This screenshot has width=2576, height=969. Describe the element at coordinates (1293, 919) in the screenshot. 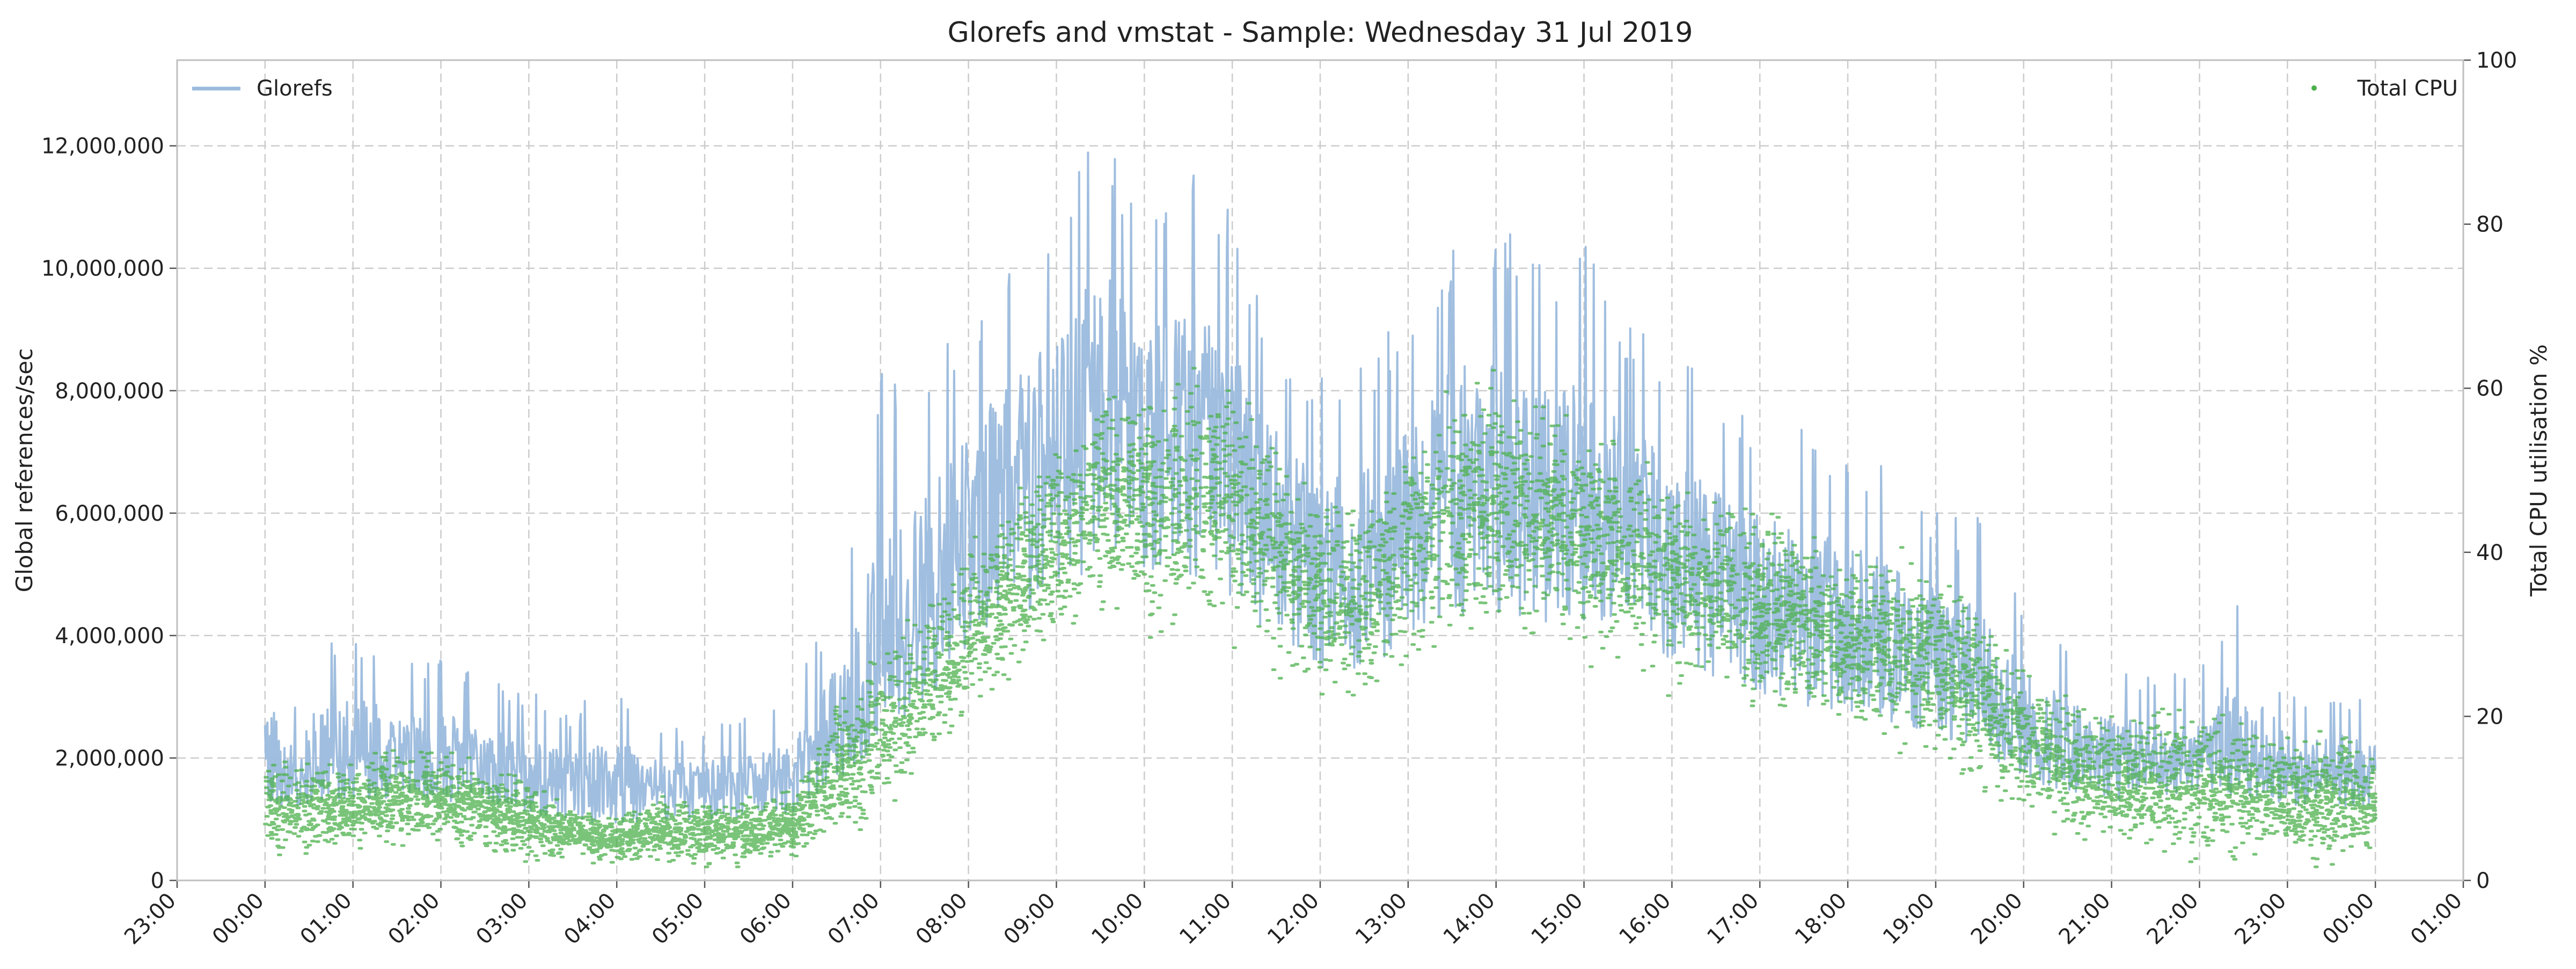

I see `x-tick-label: 12:00` at that location.